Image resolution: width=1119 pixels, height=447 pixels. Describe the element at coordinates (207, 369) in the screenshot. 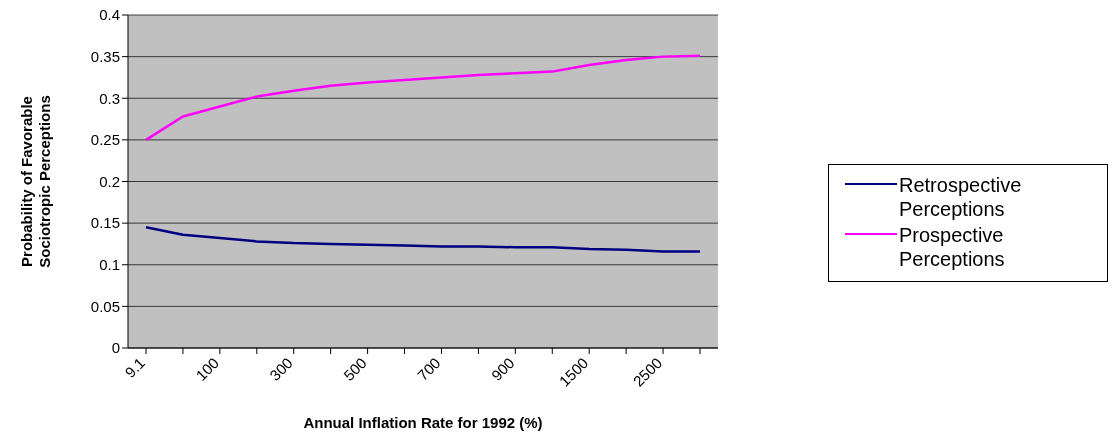

I see `x-tick-label: 100` at that location.